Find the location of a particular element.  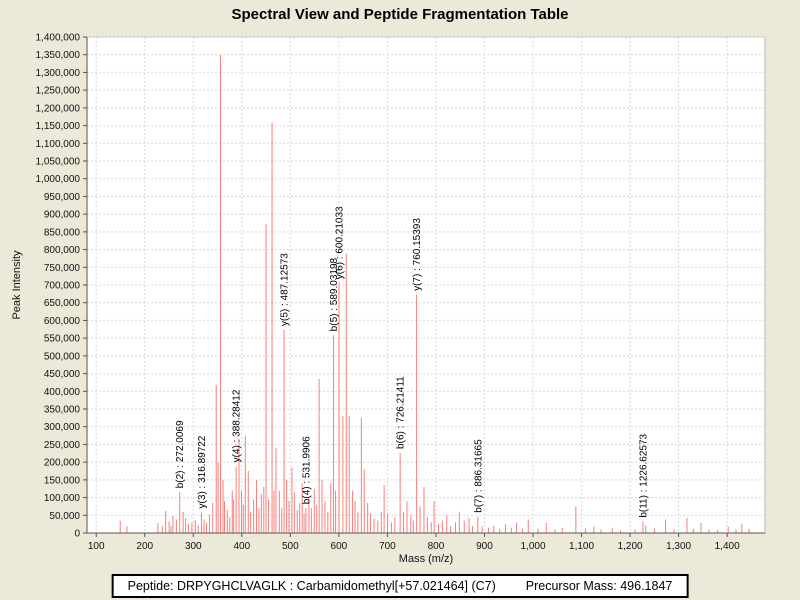

x-tick-label: 1,100 is located at coordinates (581, 546).